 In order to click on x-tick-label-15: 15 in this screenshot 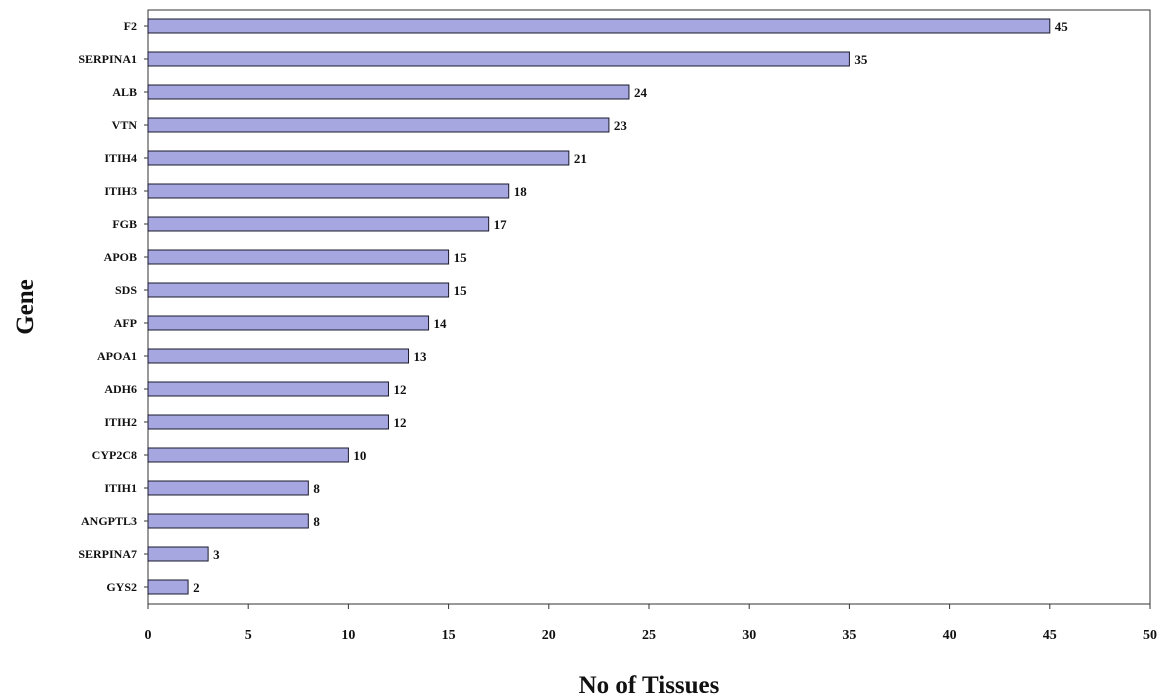, I will do `click(449, 635)`.